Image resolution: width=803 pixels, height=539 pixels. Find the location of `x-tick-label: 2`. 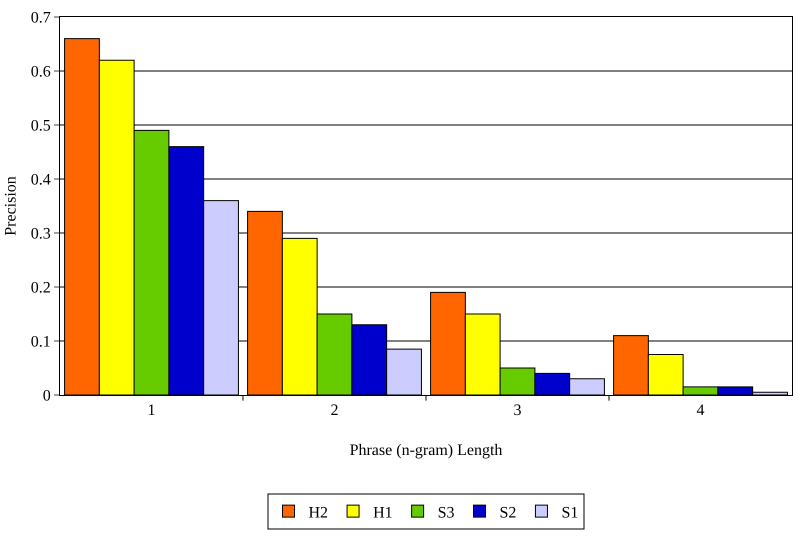

x-tick-label: 2 is located at coordinates (334, 411).